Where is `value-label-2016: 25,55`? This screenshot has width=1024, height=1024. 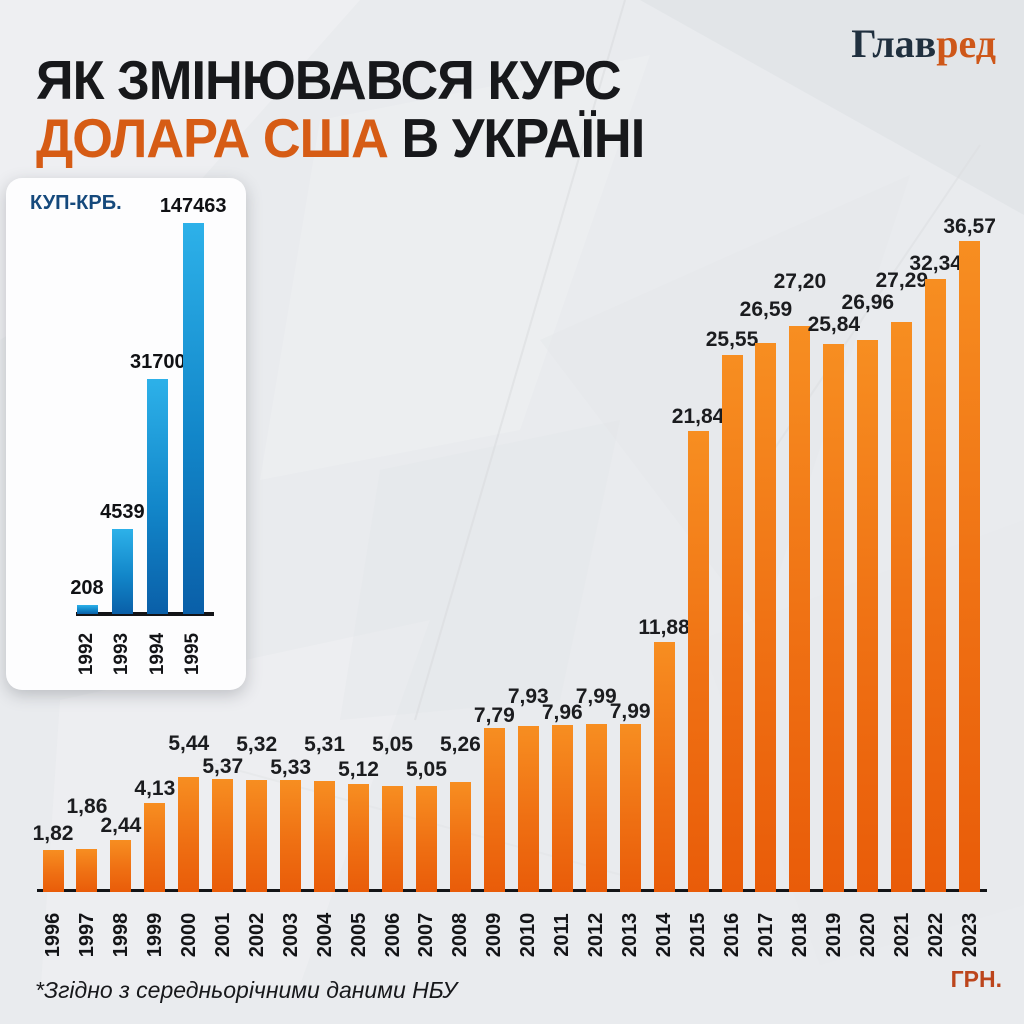 value-label-2016: 25,55 is located at coordinates (732, 339).